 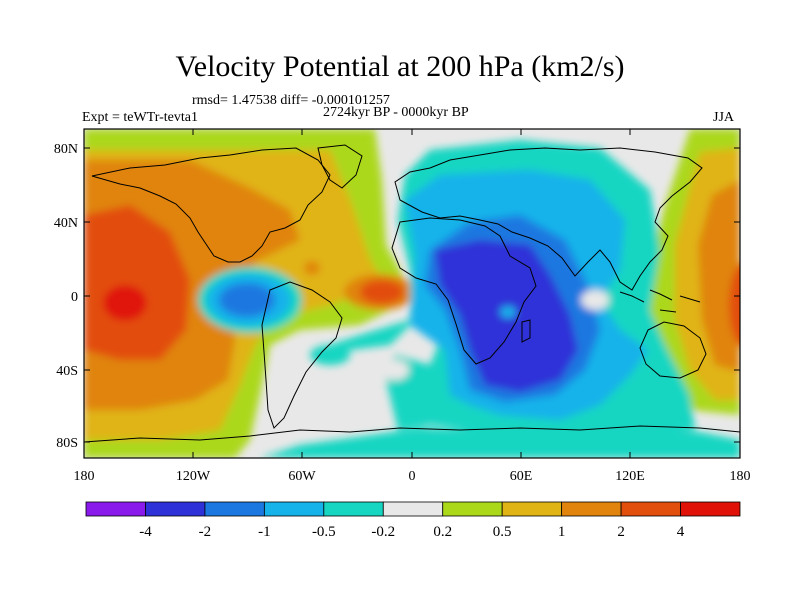 What do you see at coordinates (400, 66) in the screenshot?
I see `map-title: Velocity Potential at 200 hPa (km2/s)` at bounding box center [400, 66].